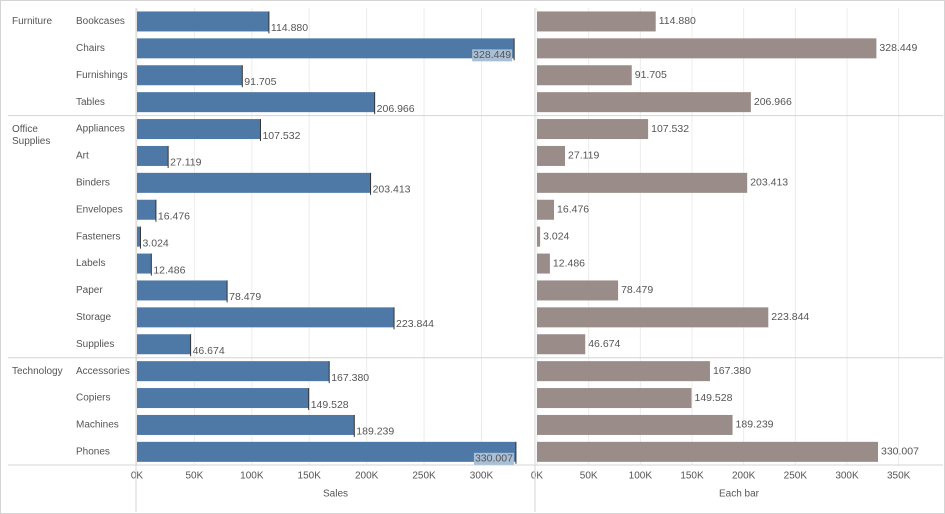 The height and width of the screenshot is (514, 945). Describe the element at coordinates (90, 48) in the screenshot. I see `category-label: Chairs` at that location.